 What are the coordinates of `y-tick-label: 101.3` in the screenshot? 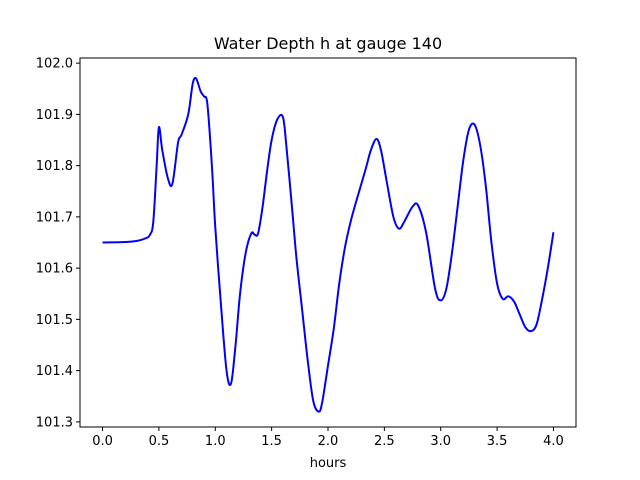 It's located at (54, 422).